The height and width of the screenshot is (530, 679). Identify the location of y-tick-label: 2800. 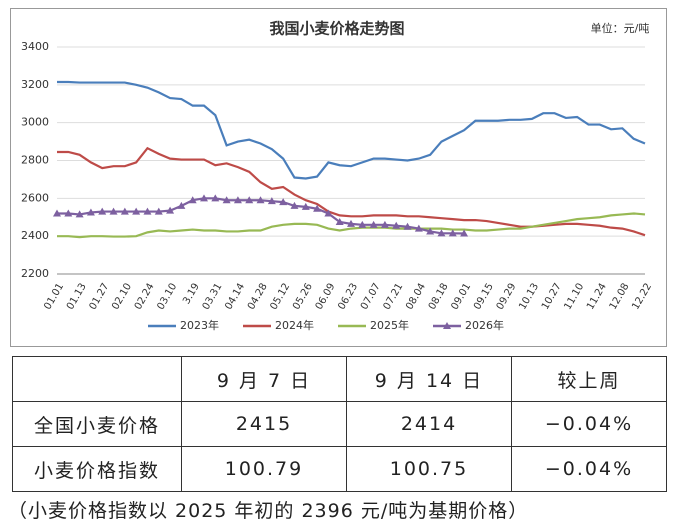
(35, 160).